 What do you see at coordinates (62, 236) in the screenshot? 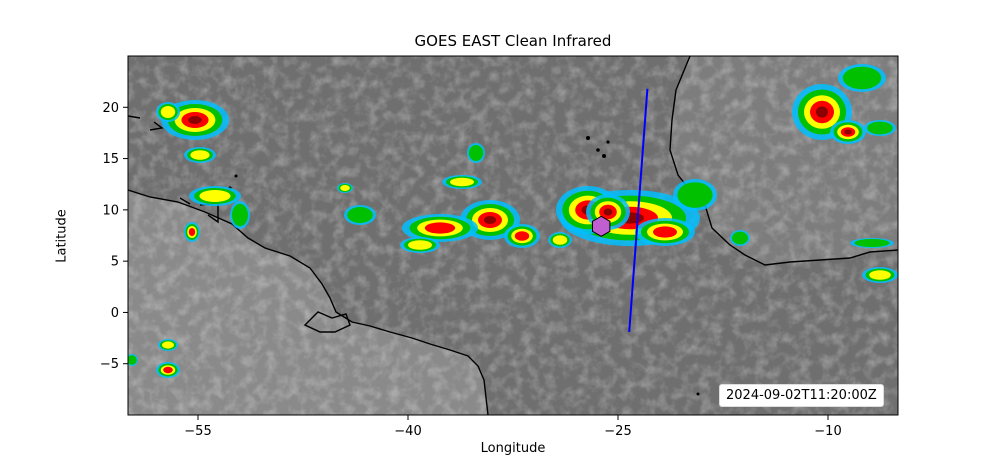
I see `y-axis-label: Latitude` at bounding box center [62, 236].